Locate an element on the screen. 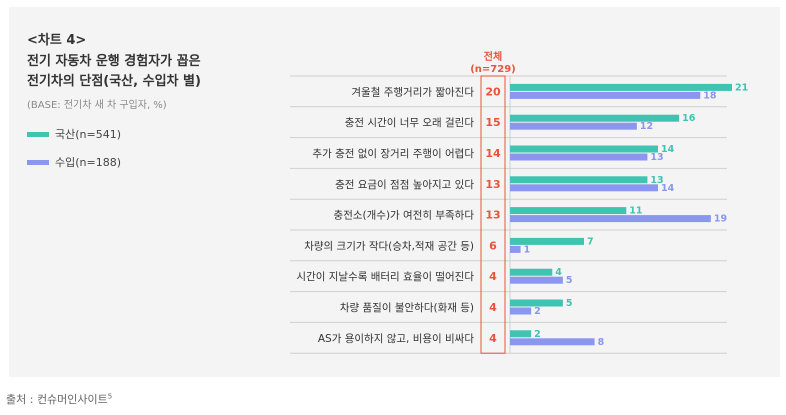 The height and width of the screenshot is (415, 786). total-value: 14 is located at coordinates (493, 153).